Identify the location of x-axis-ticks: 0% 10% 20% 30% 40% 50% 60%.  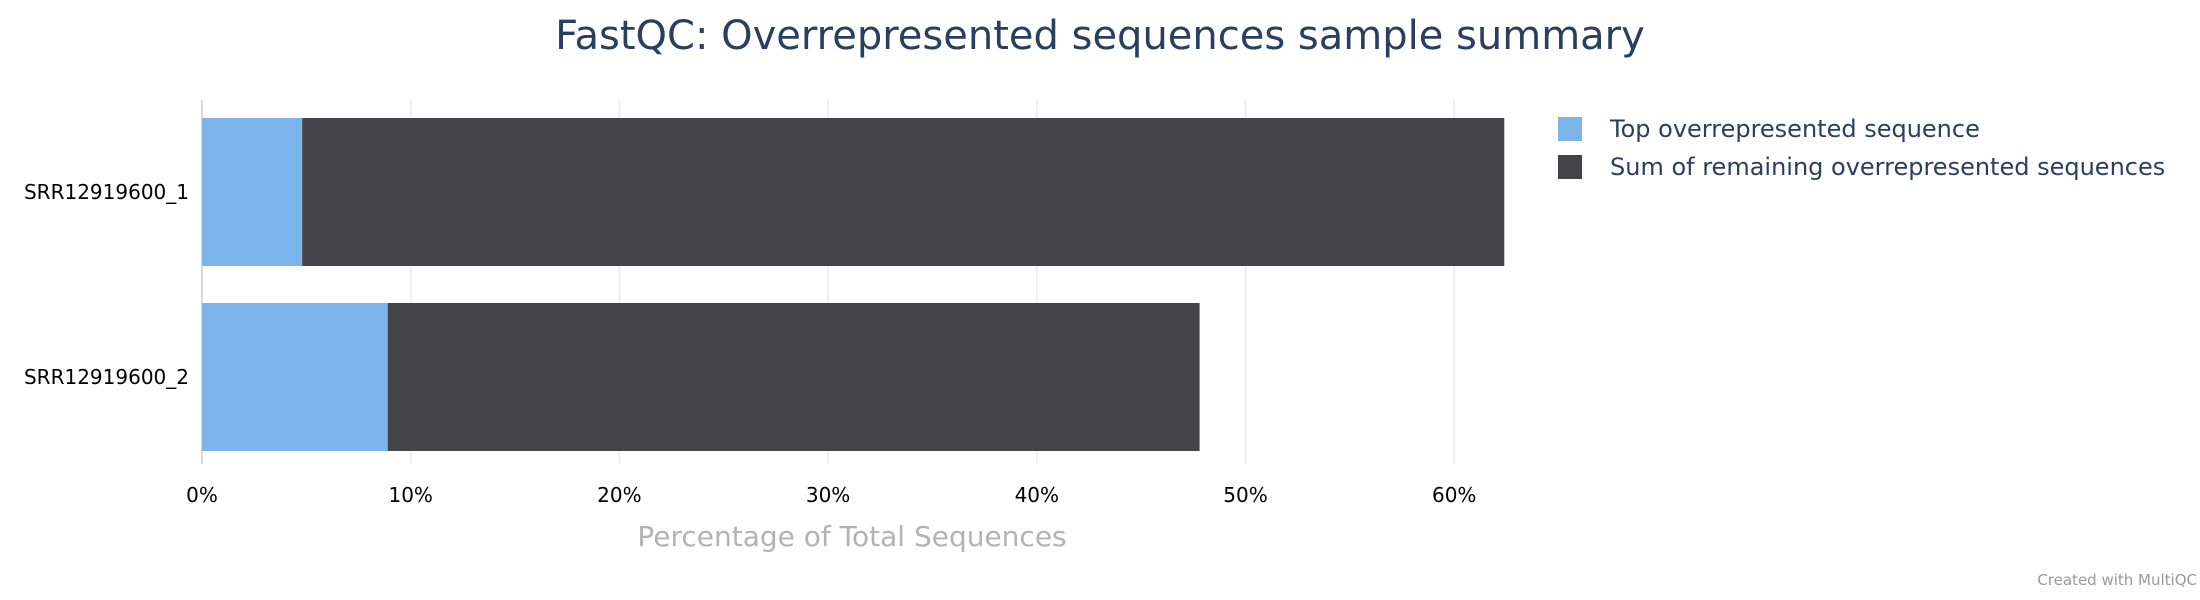
(831, 495).